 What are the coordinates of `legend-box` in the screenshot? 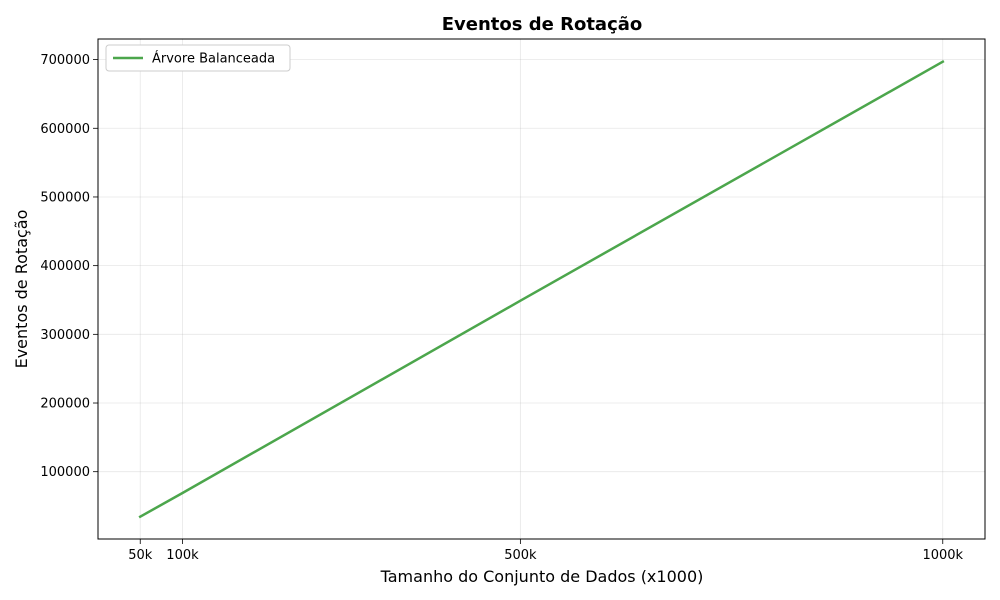 It's located at (198, 58).